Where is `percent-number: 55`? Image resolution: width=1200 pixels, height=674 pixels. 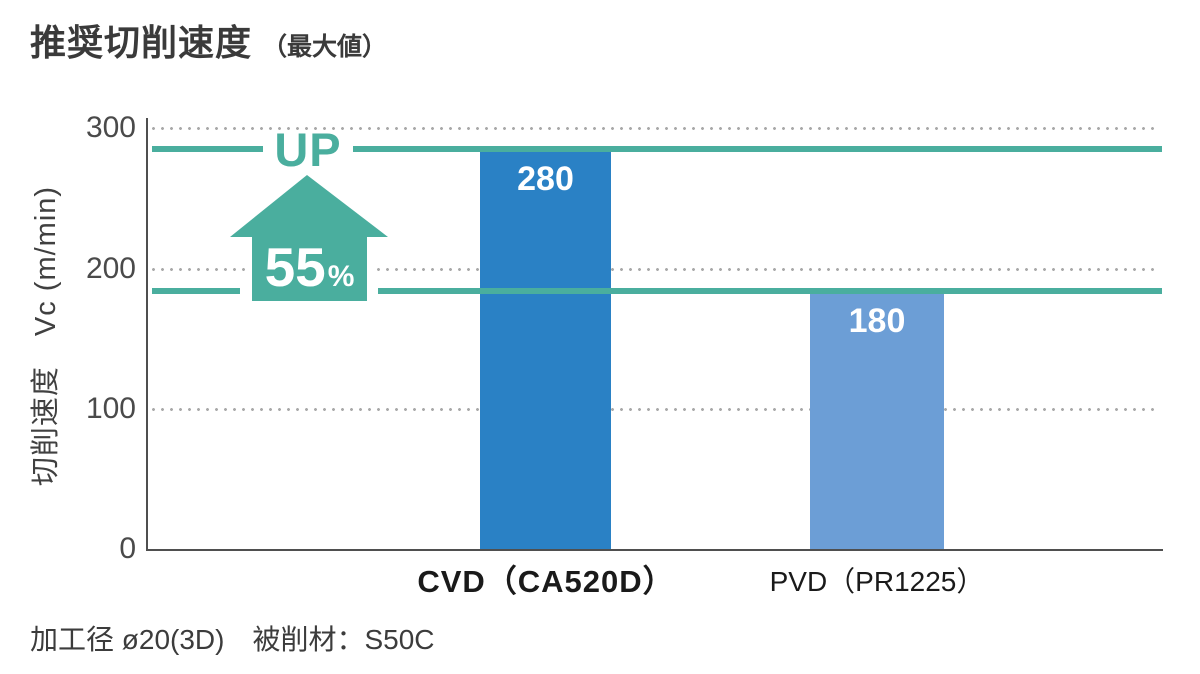
percent-number: 55 is located at coordinates (295, 267).